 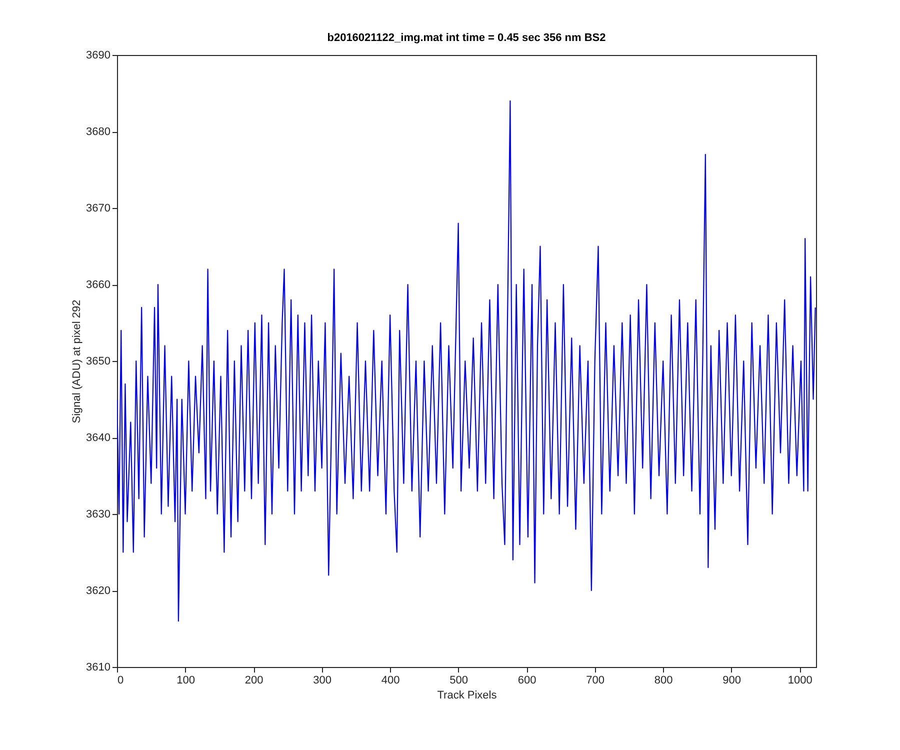 I want to click on x-tick-label: 800, so click(x=663, y=680).